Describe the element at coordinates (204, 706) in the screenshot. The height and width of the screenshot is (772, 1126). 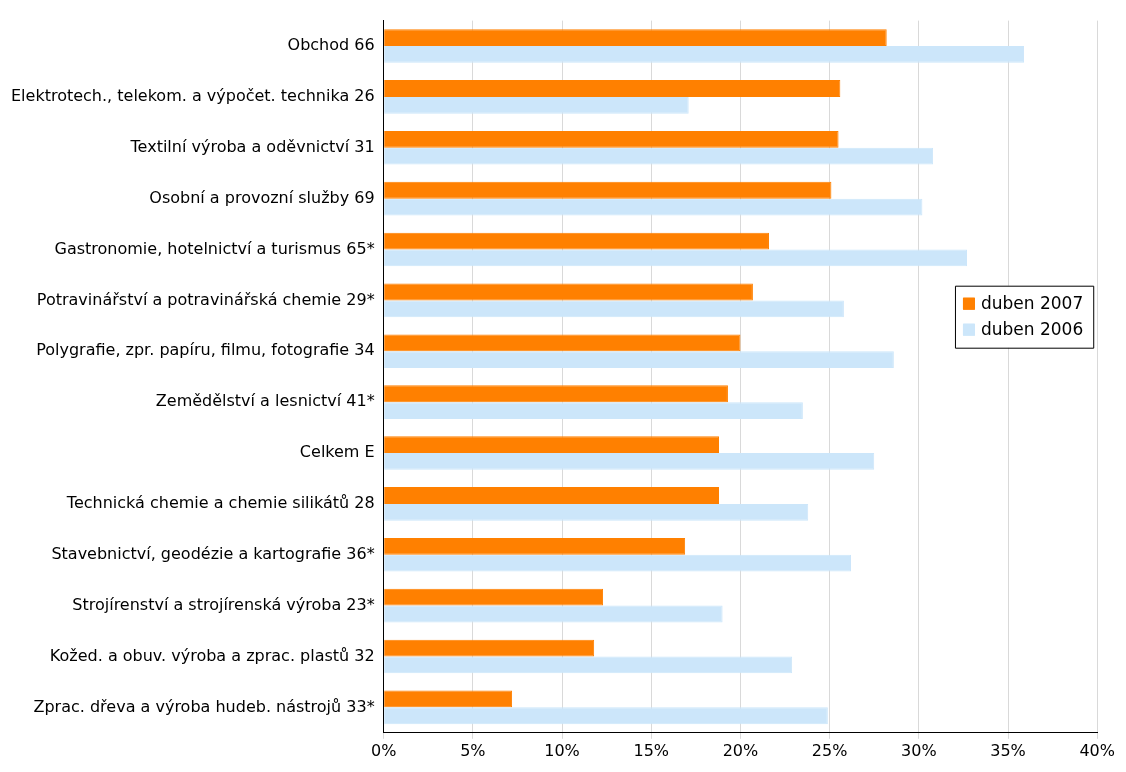
I see `y-tick-label: Zprac. dřeva a výroba hudeb. nástrojů 33*` at that location.